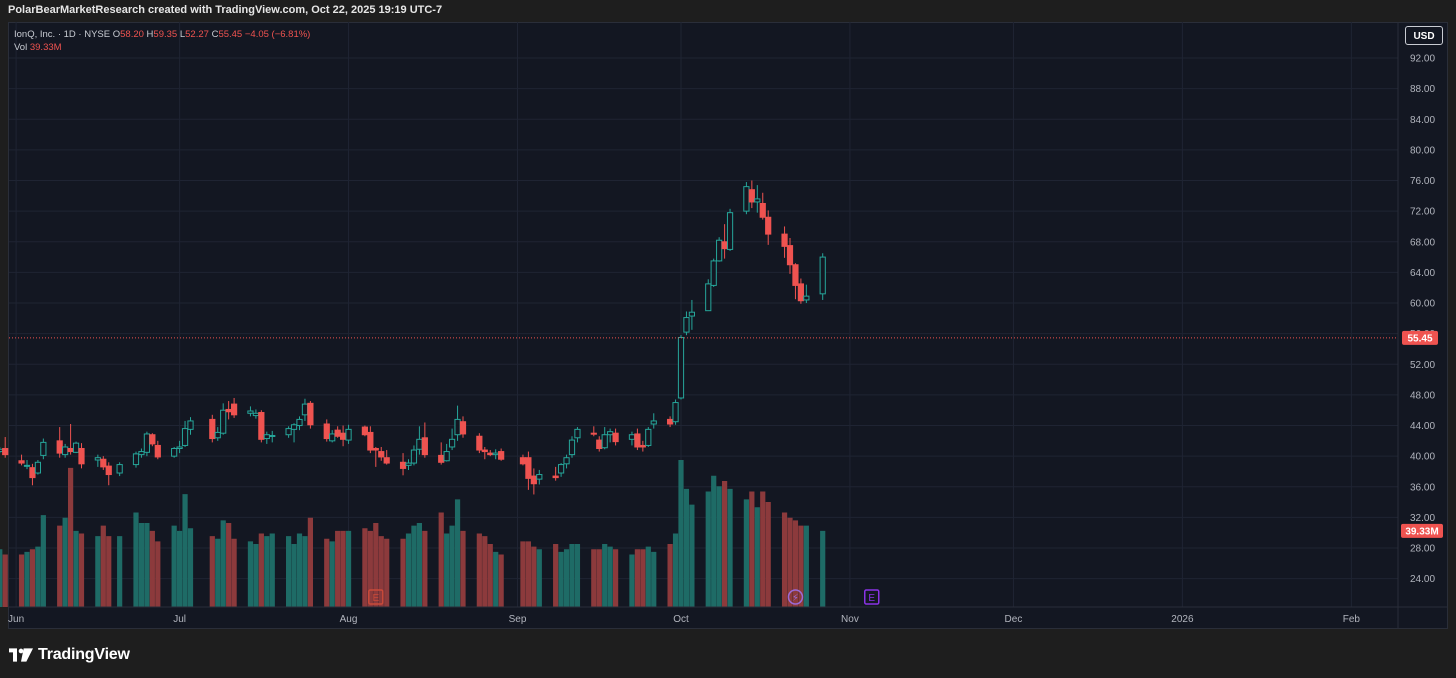 The width and height of the screenshot is (1456, 678). What do you see at coordinates (21, 655) in the screenshot?
I see `tradingview-logo-icon` at bounding box center [21, 655].